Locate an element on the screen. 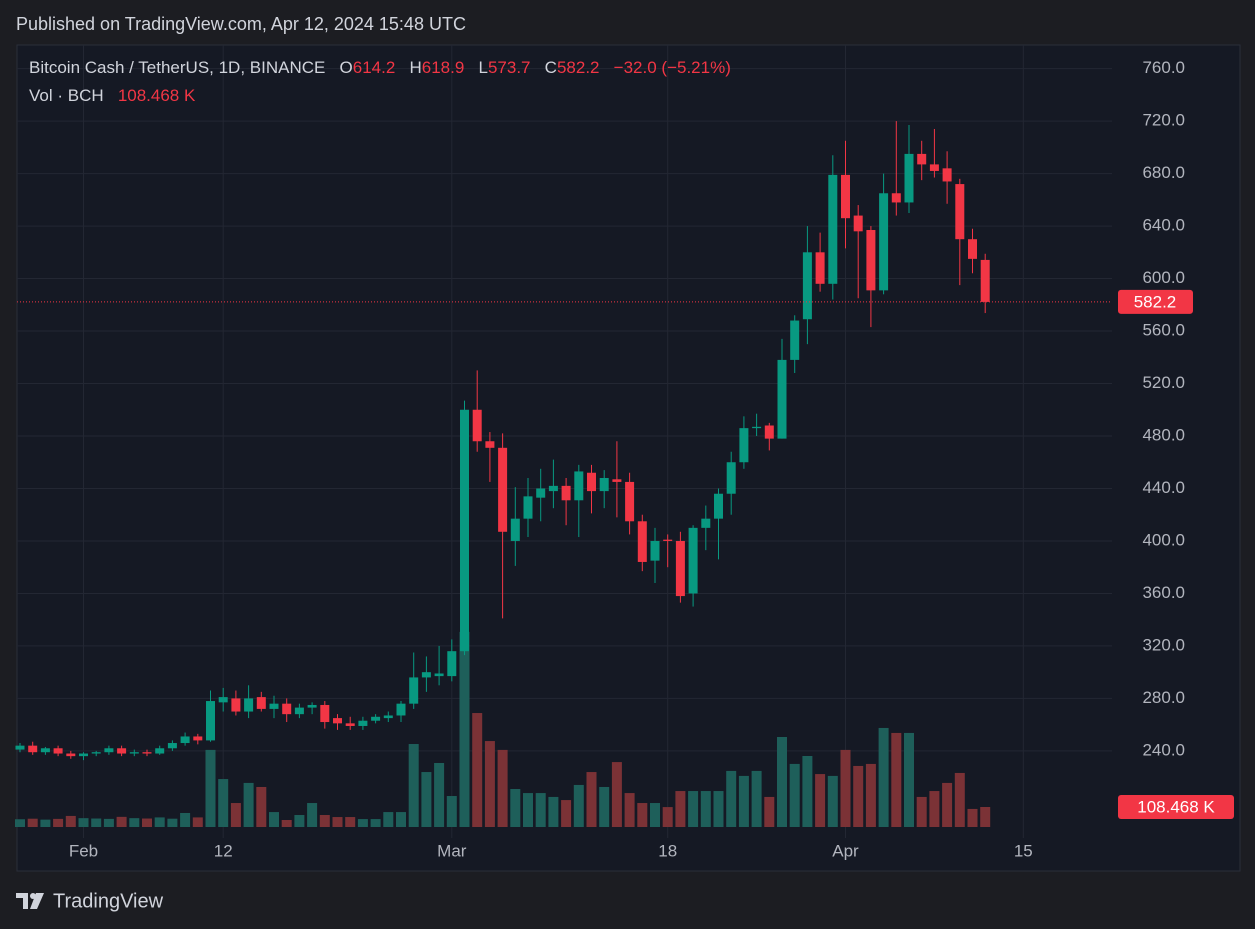 Image resolution: width=1255 pixels, height=929 pixels. volume-tag-label: 108.468 K is located at coordinates (1176, 806).